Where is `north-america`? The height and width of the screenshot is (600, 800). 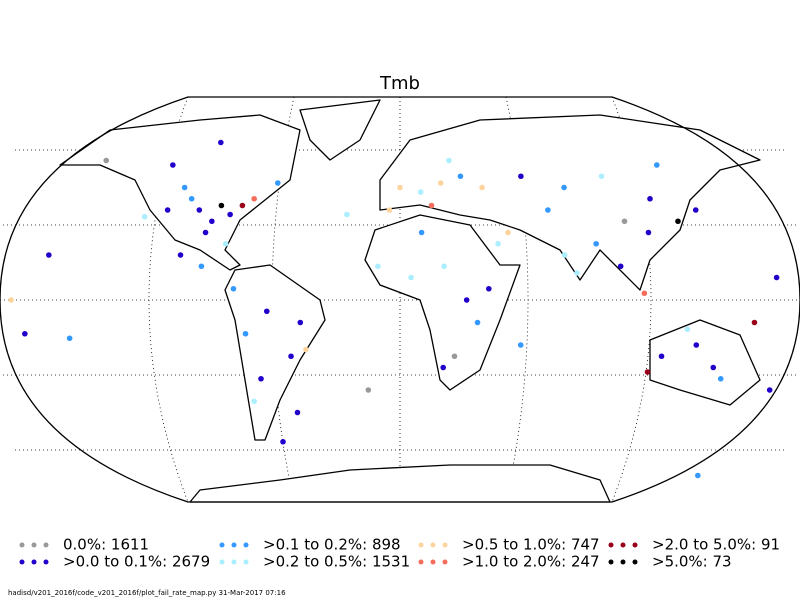
north-america is located at coordinates (180, 192).